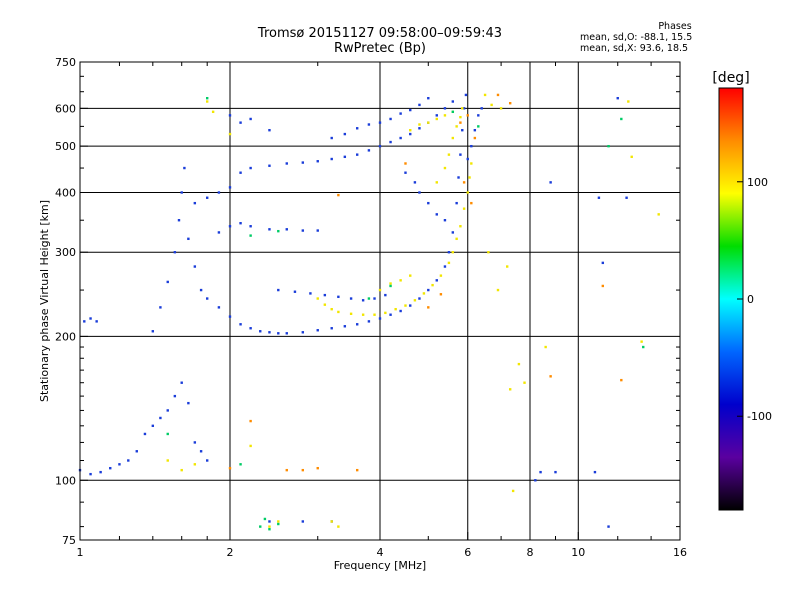  What do you see at coordinates (730, 78) in the screenshot?
I see `colorbar-label: [deg]` at bounding box center [730, 78].